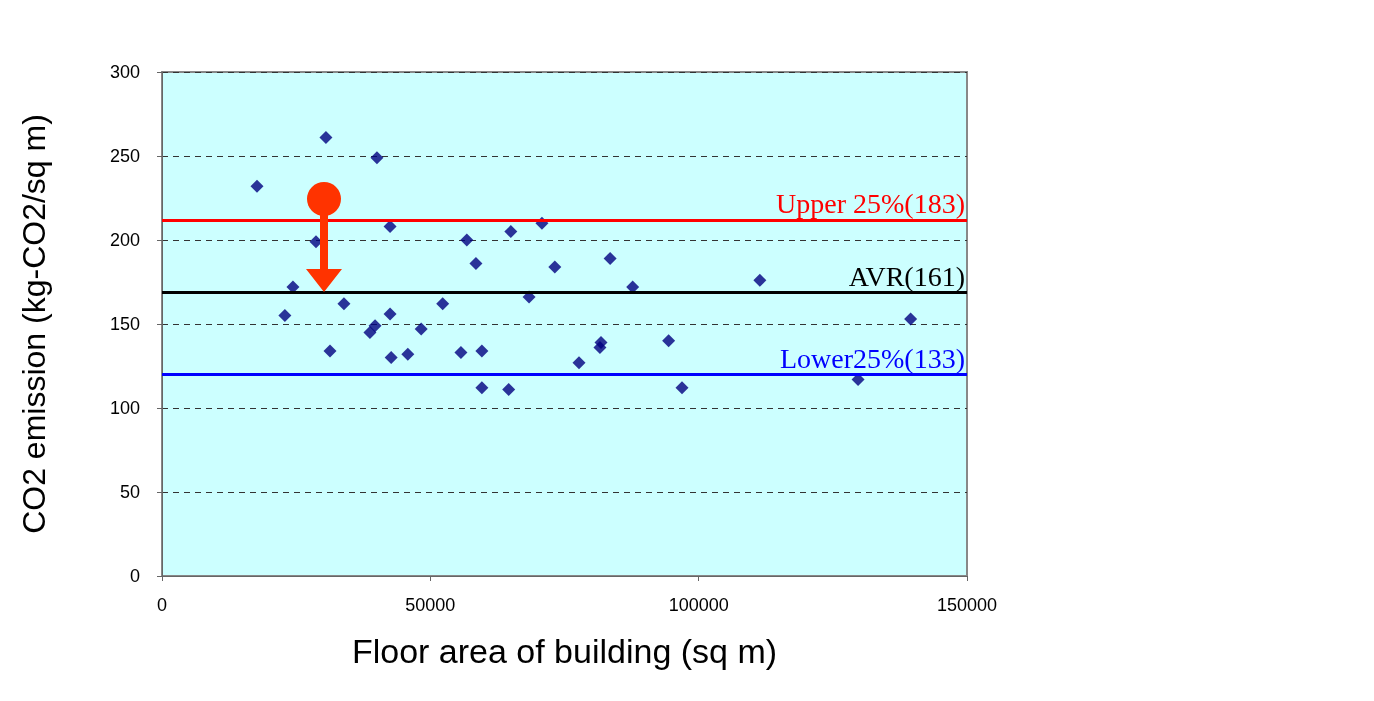  Describe the element at coordinates (162, 605) in the screenshot. I see `x-tick-label: 0` at that location.